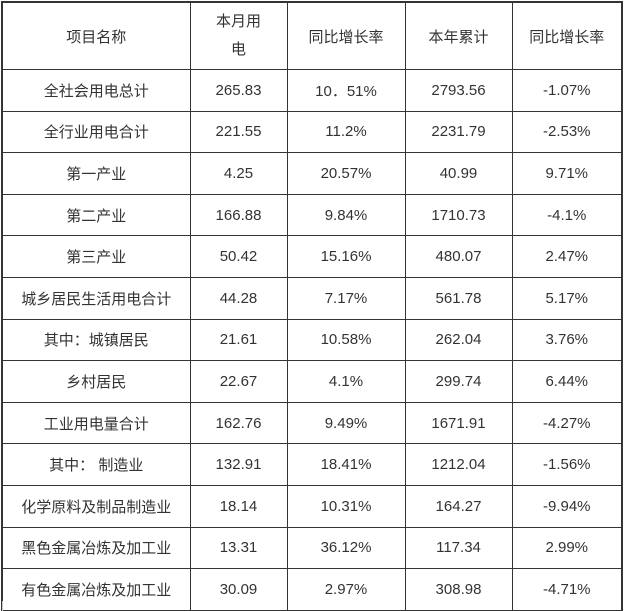 This screenshot has width=630, height=611. Describe the element at coordinates (96, 173) in the screenshot. I see `project-name-cell: 第一产业` at that location.